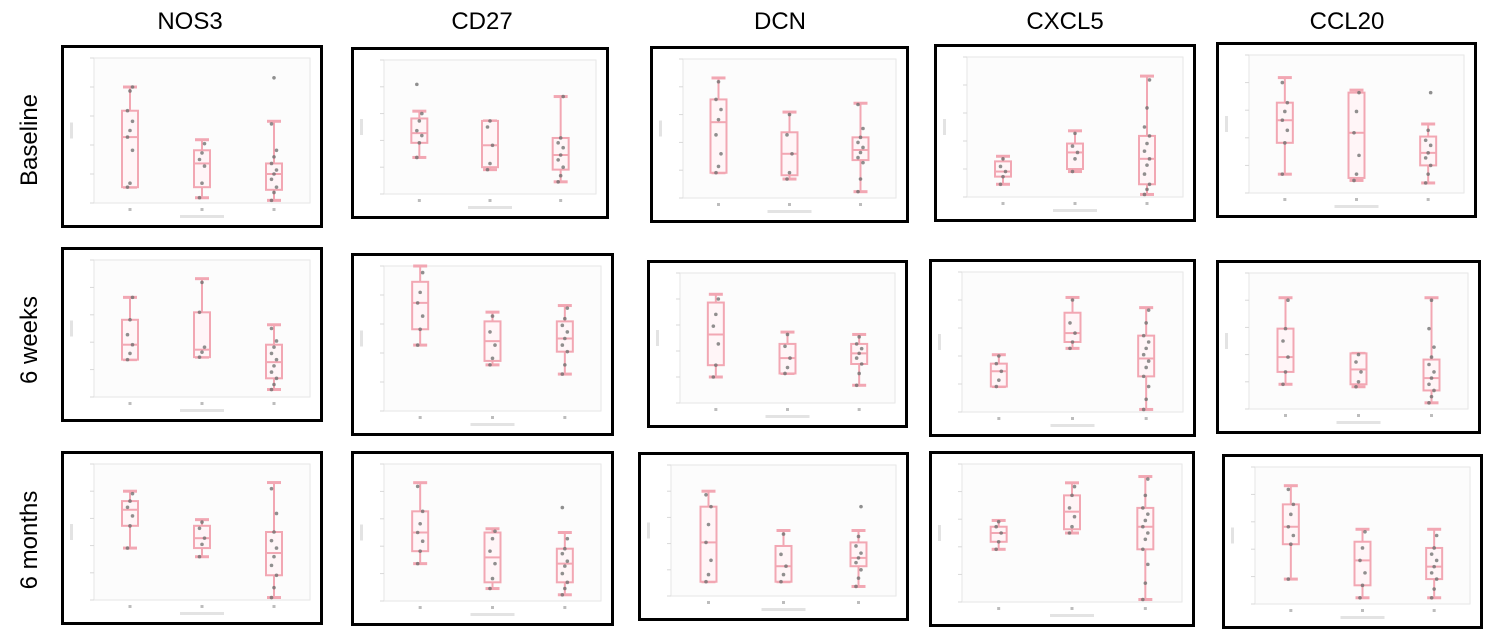 The image size is (1492, 630). Describe the element at coordinates (1347, 21) in the screenshot. I see `column-label-ccl20: CCL20` at that location.